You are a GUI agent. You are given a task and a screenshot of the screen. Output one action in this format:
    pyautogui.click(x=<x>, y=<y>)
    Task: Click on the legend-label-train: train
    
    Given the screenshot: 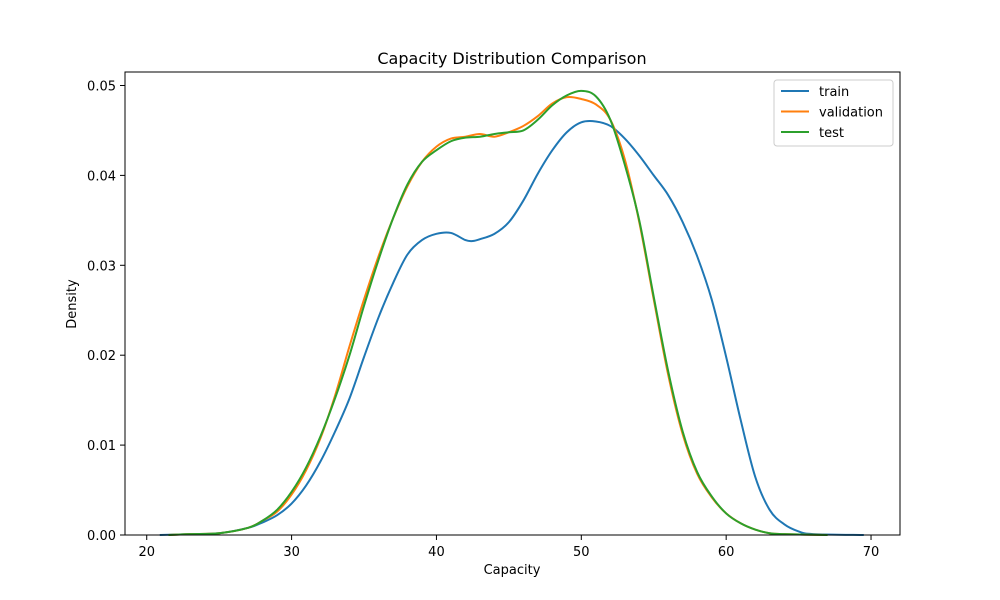 What is the action you would take?
    pyautogui.click(x=834, y=92)
    